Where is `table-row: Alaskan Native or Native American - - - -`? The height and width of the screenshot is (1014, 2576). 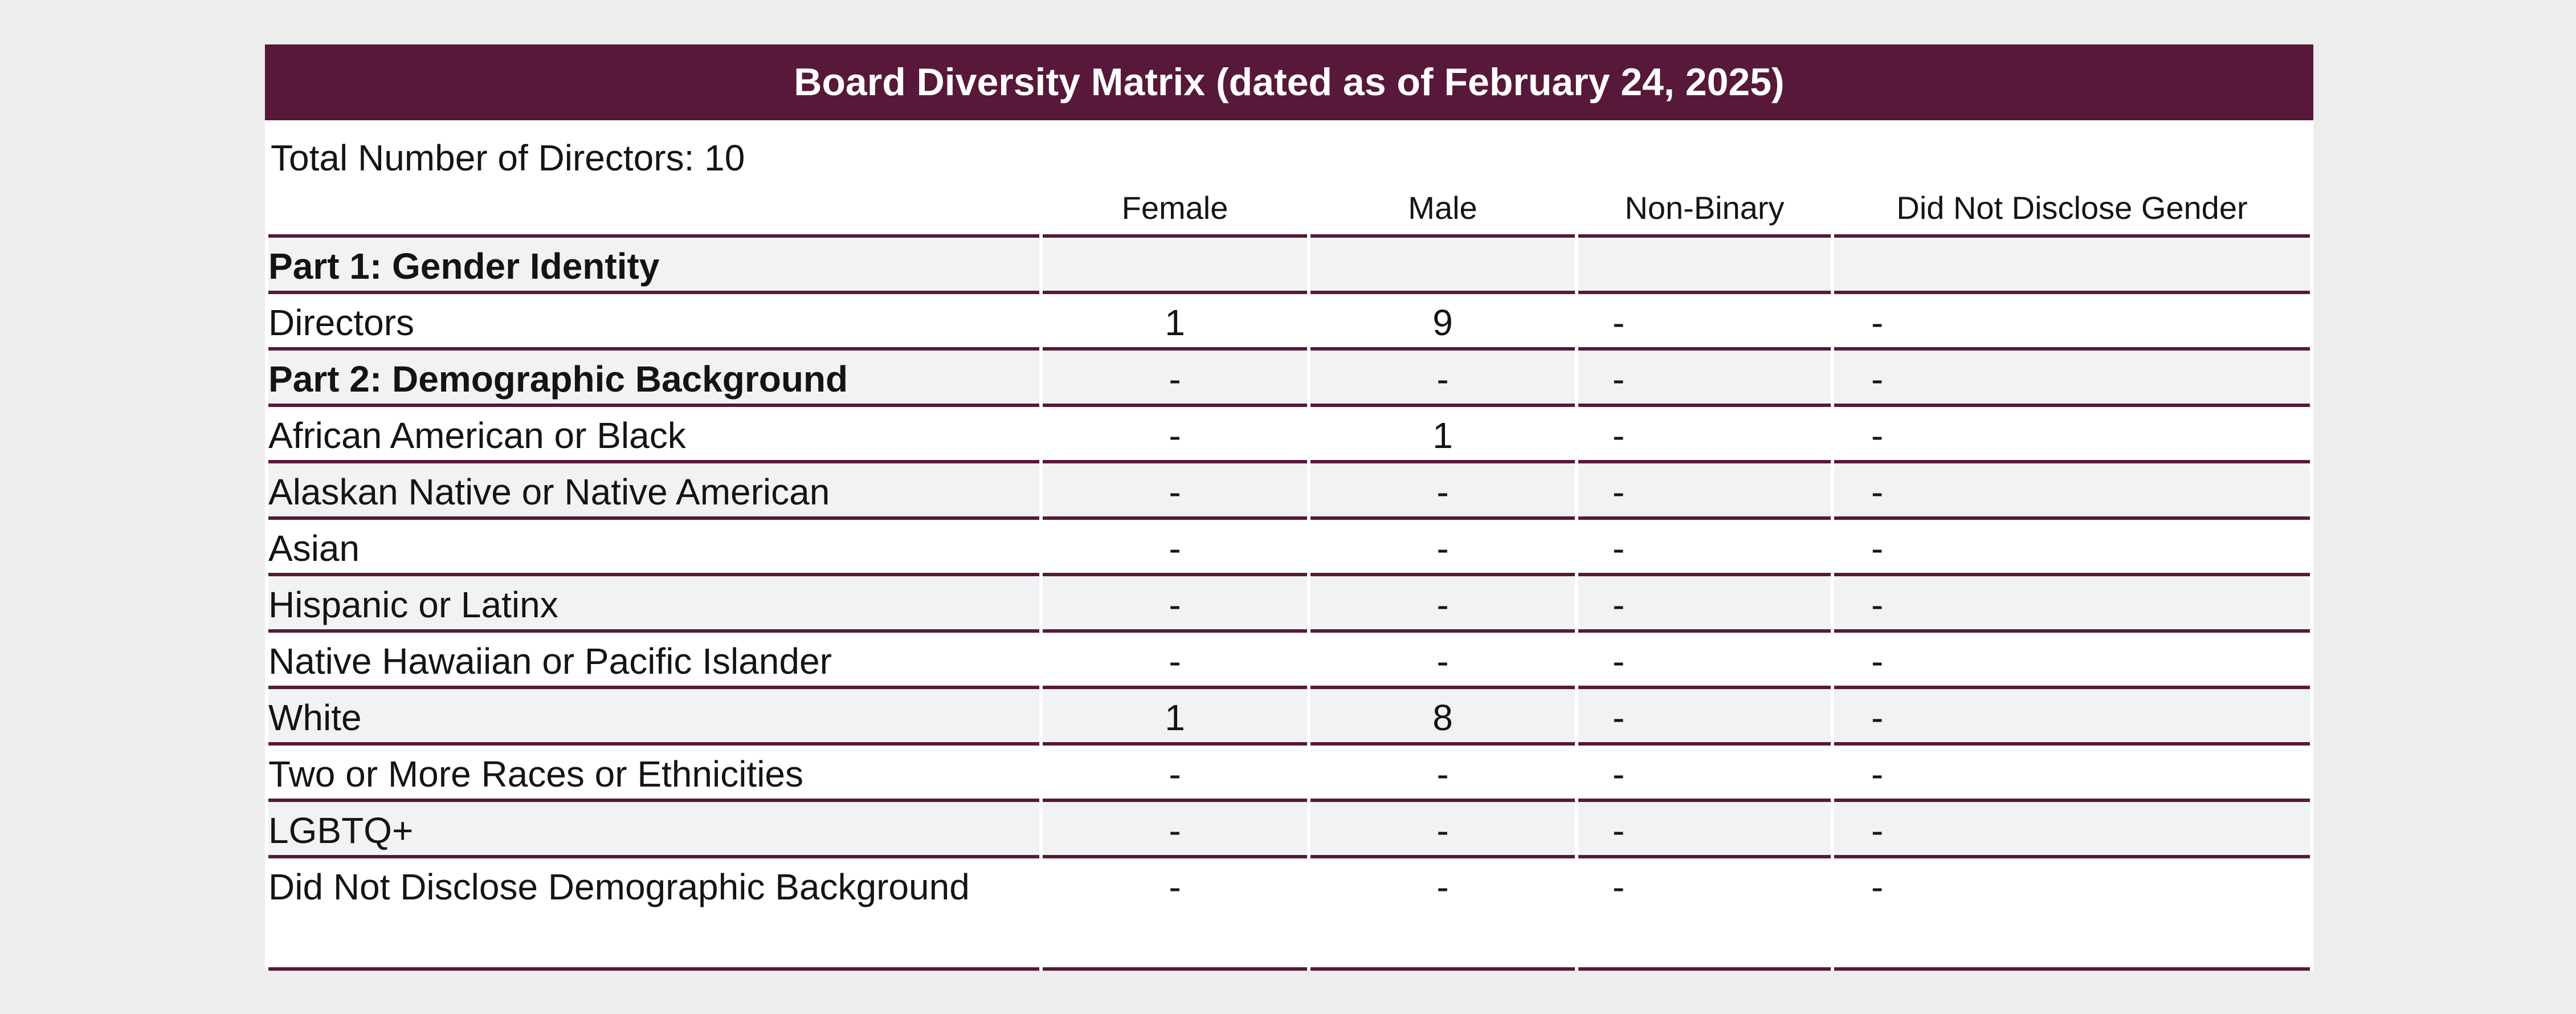
table-row: Alaskan Native or Native American - - - - is located at coordinates (1289, 491).